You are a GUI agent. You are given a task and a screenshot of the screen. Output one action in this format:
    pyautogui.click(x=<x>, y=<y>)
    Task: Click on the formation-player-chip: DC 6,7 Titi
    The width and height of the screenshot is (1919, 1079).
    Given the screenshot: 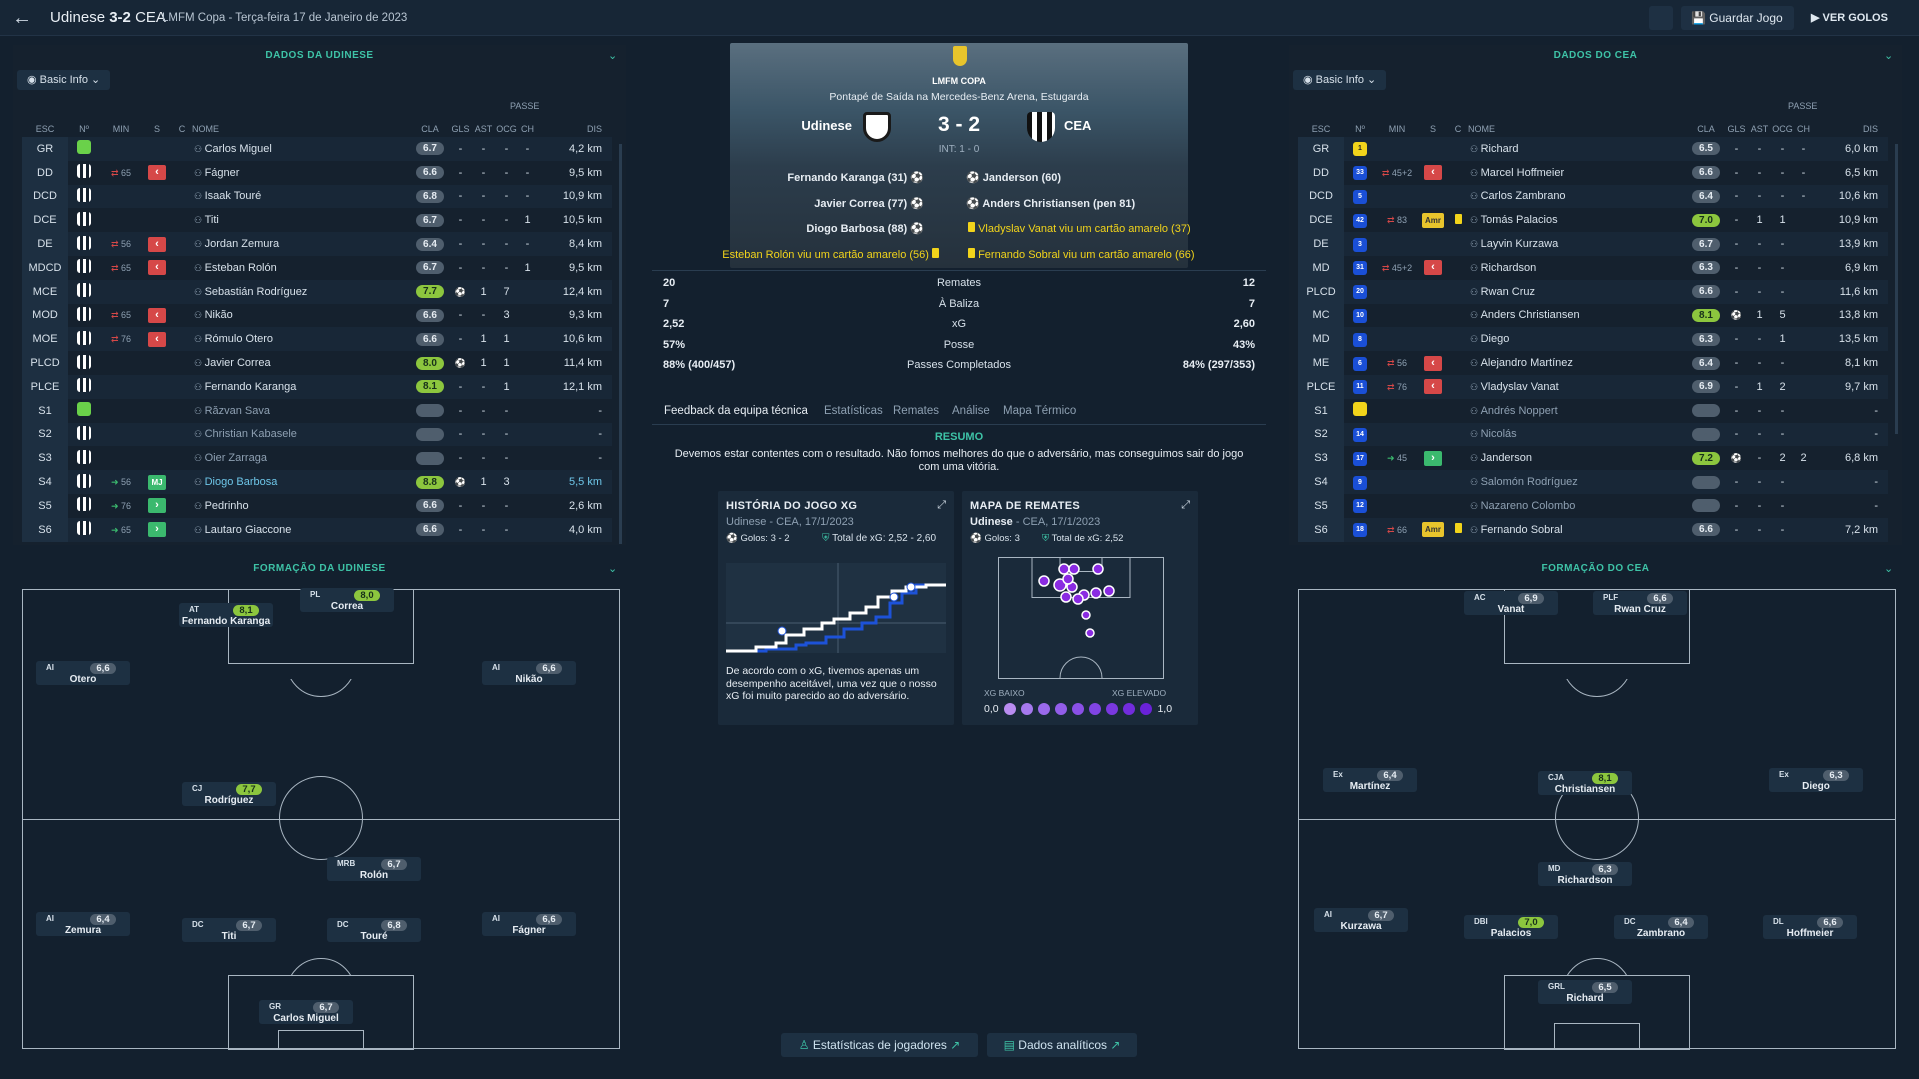 What is the action you would take?
    pyautogui.click(x=229, y=930)
    